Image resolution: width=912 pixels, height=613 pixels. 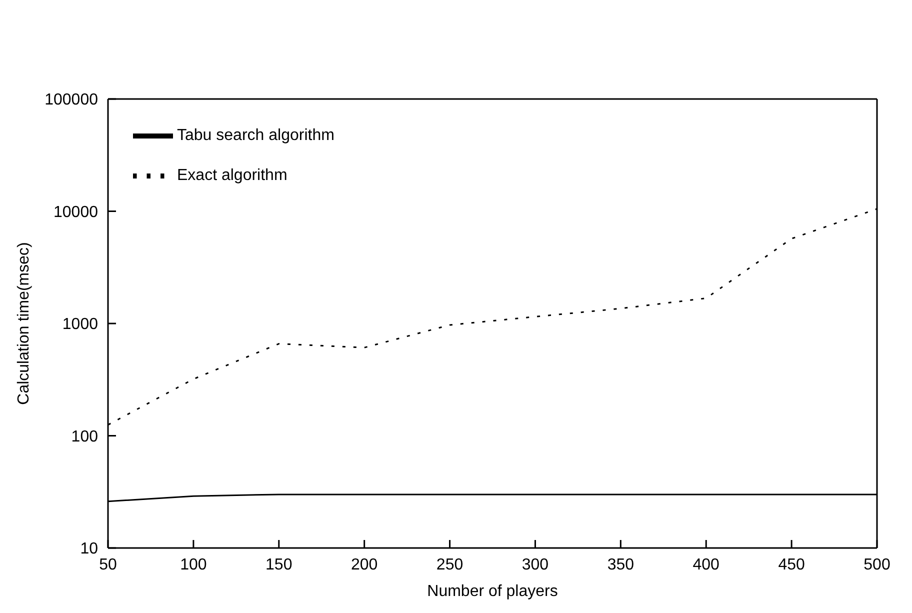 What do you see at coordinates (71, 100) in the screenshot?
I see `y-tick-label: 100000` at bounding box center [71, 100].